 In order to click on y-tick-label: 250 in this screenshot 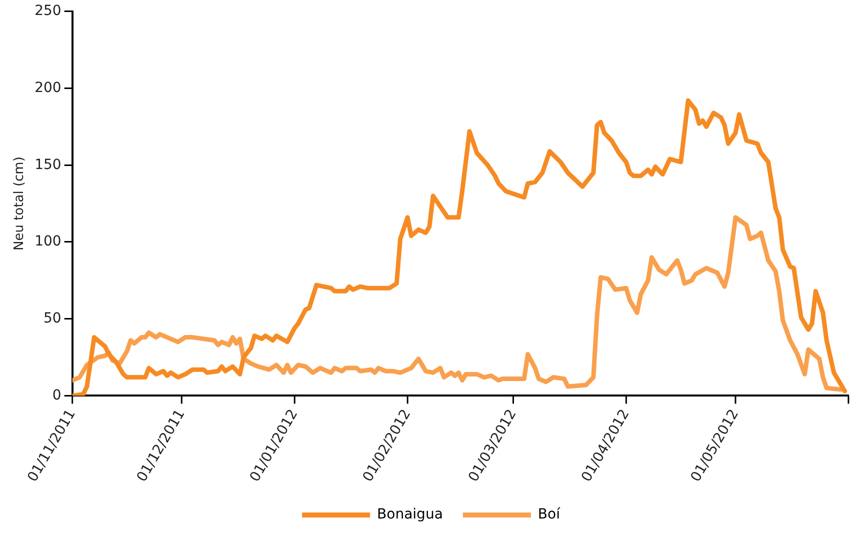, I will do `click(48, 11)`.